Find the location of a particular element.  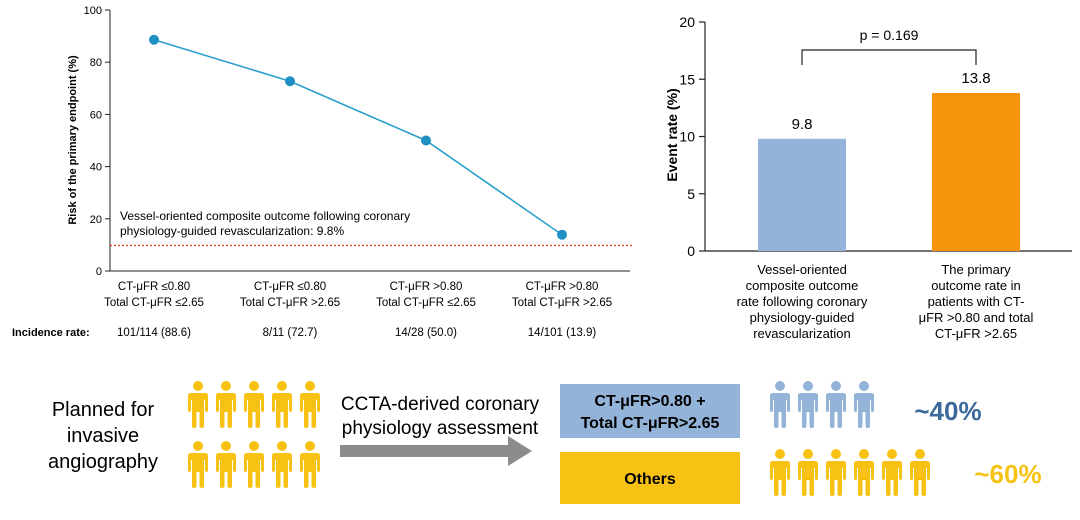

incidence-value: 14/101 (13.9) is located at coordinates (562, 333).